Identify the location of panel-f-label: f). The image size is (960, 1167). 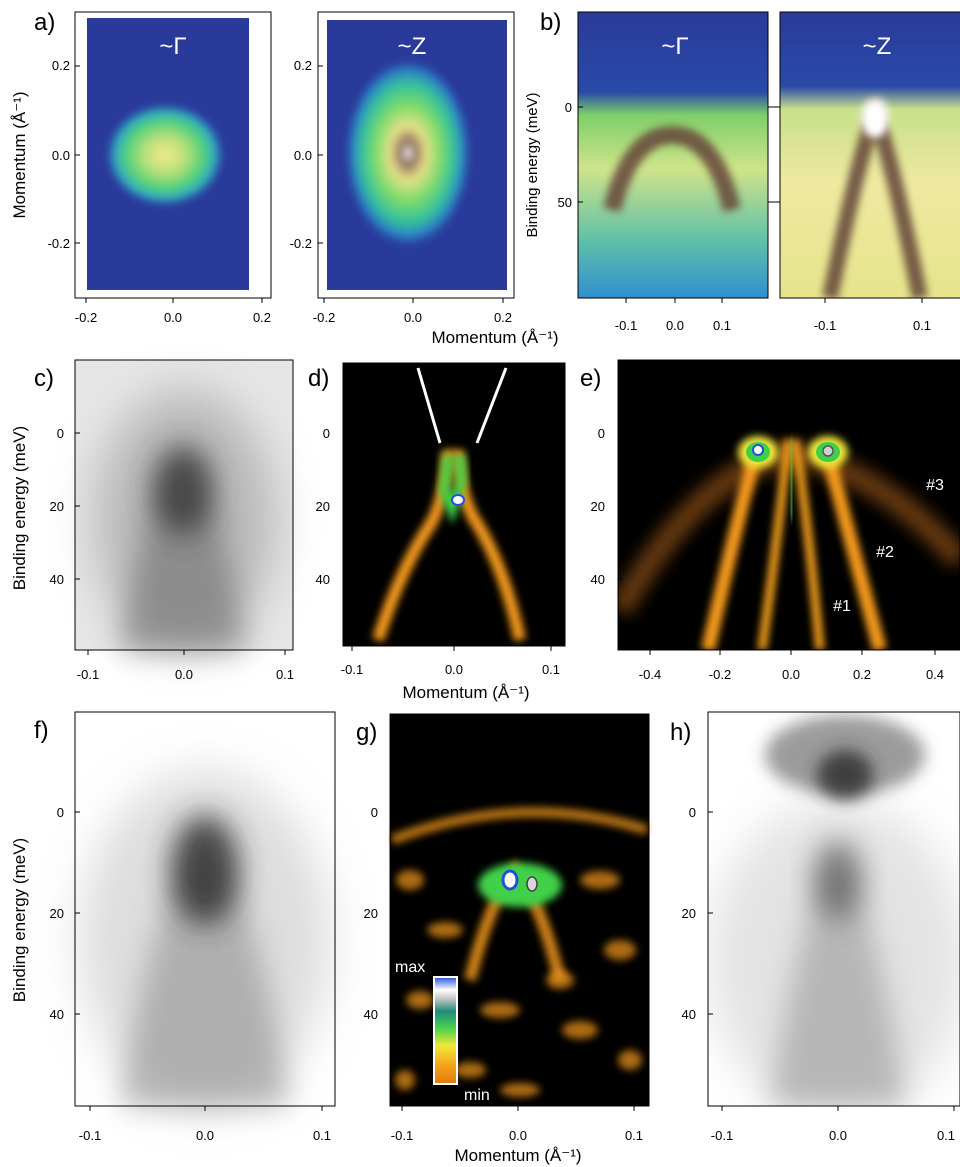
(41, 730).